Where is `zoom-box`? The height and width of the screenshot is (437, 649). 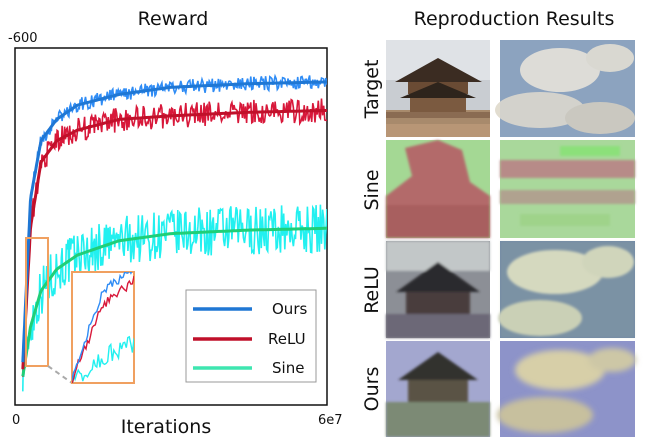 zoom-box is located at coordinates (37, 302).